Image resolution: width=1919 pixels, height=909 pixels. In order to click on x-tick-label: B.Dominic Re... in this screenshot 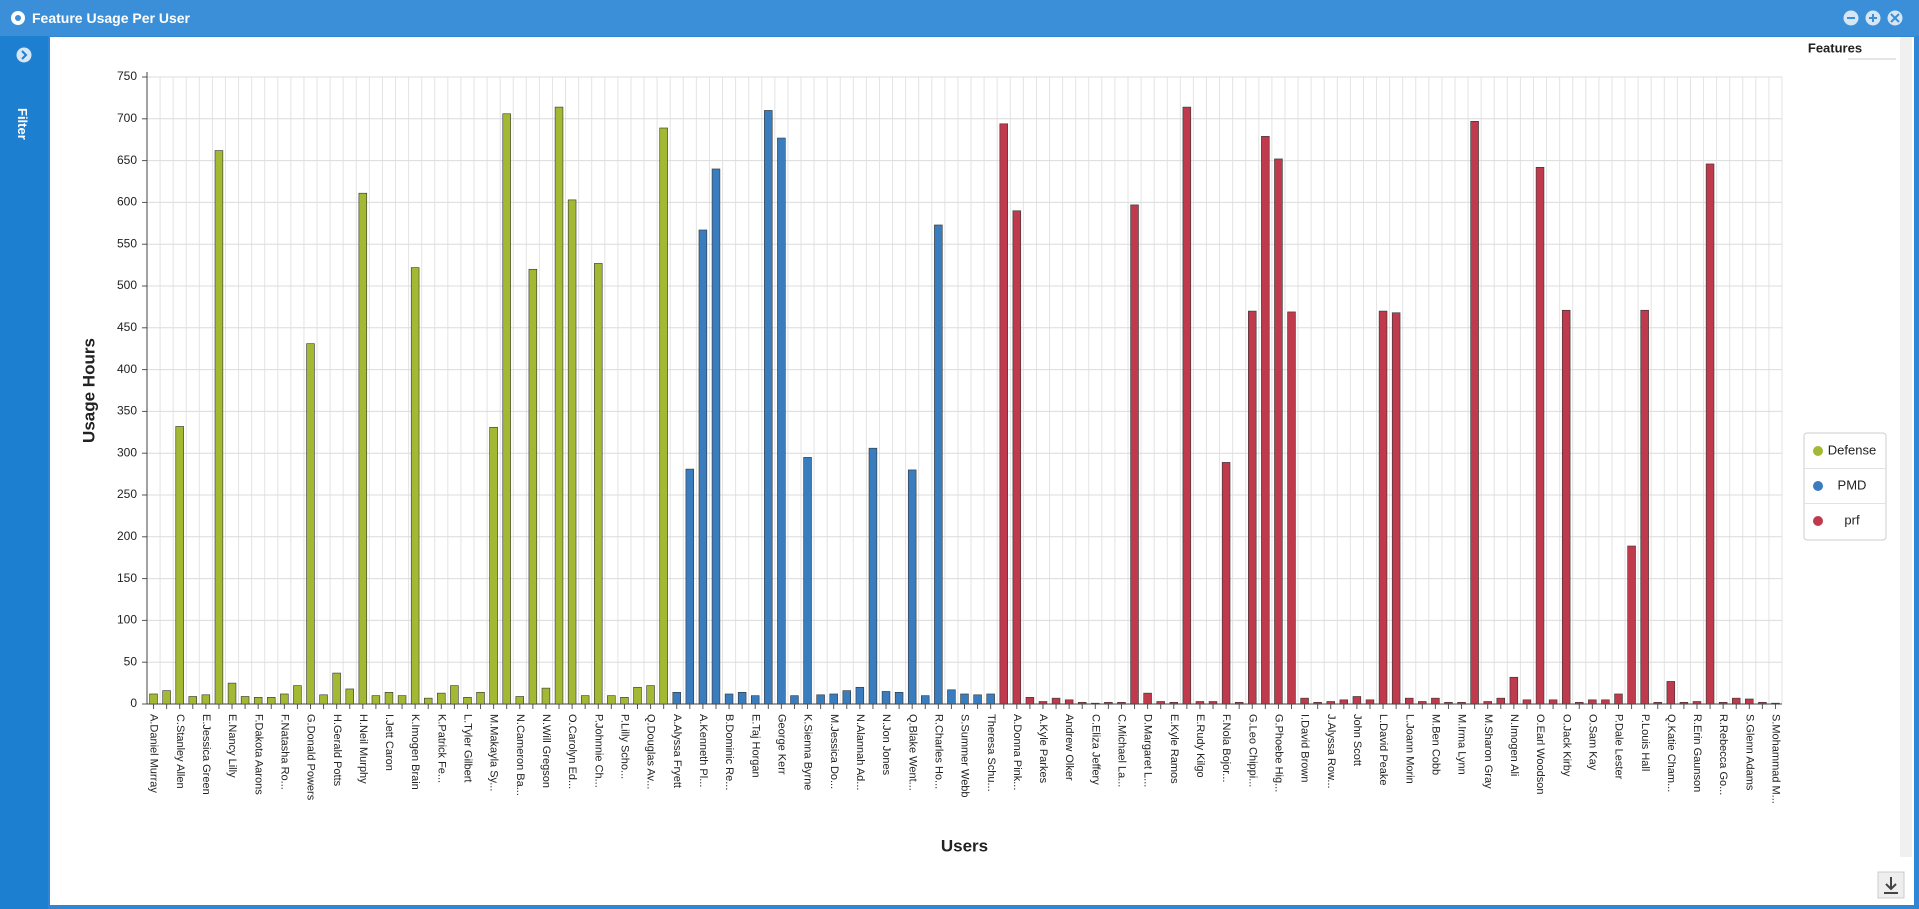, I will do `click(729, 752)`.